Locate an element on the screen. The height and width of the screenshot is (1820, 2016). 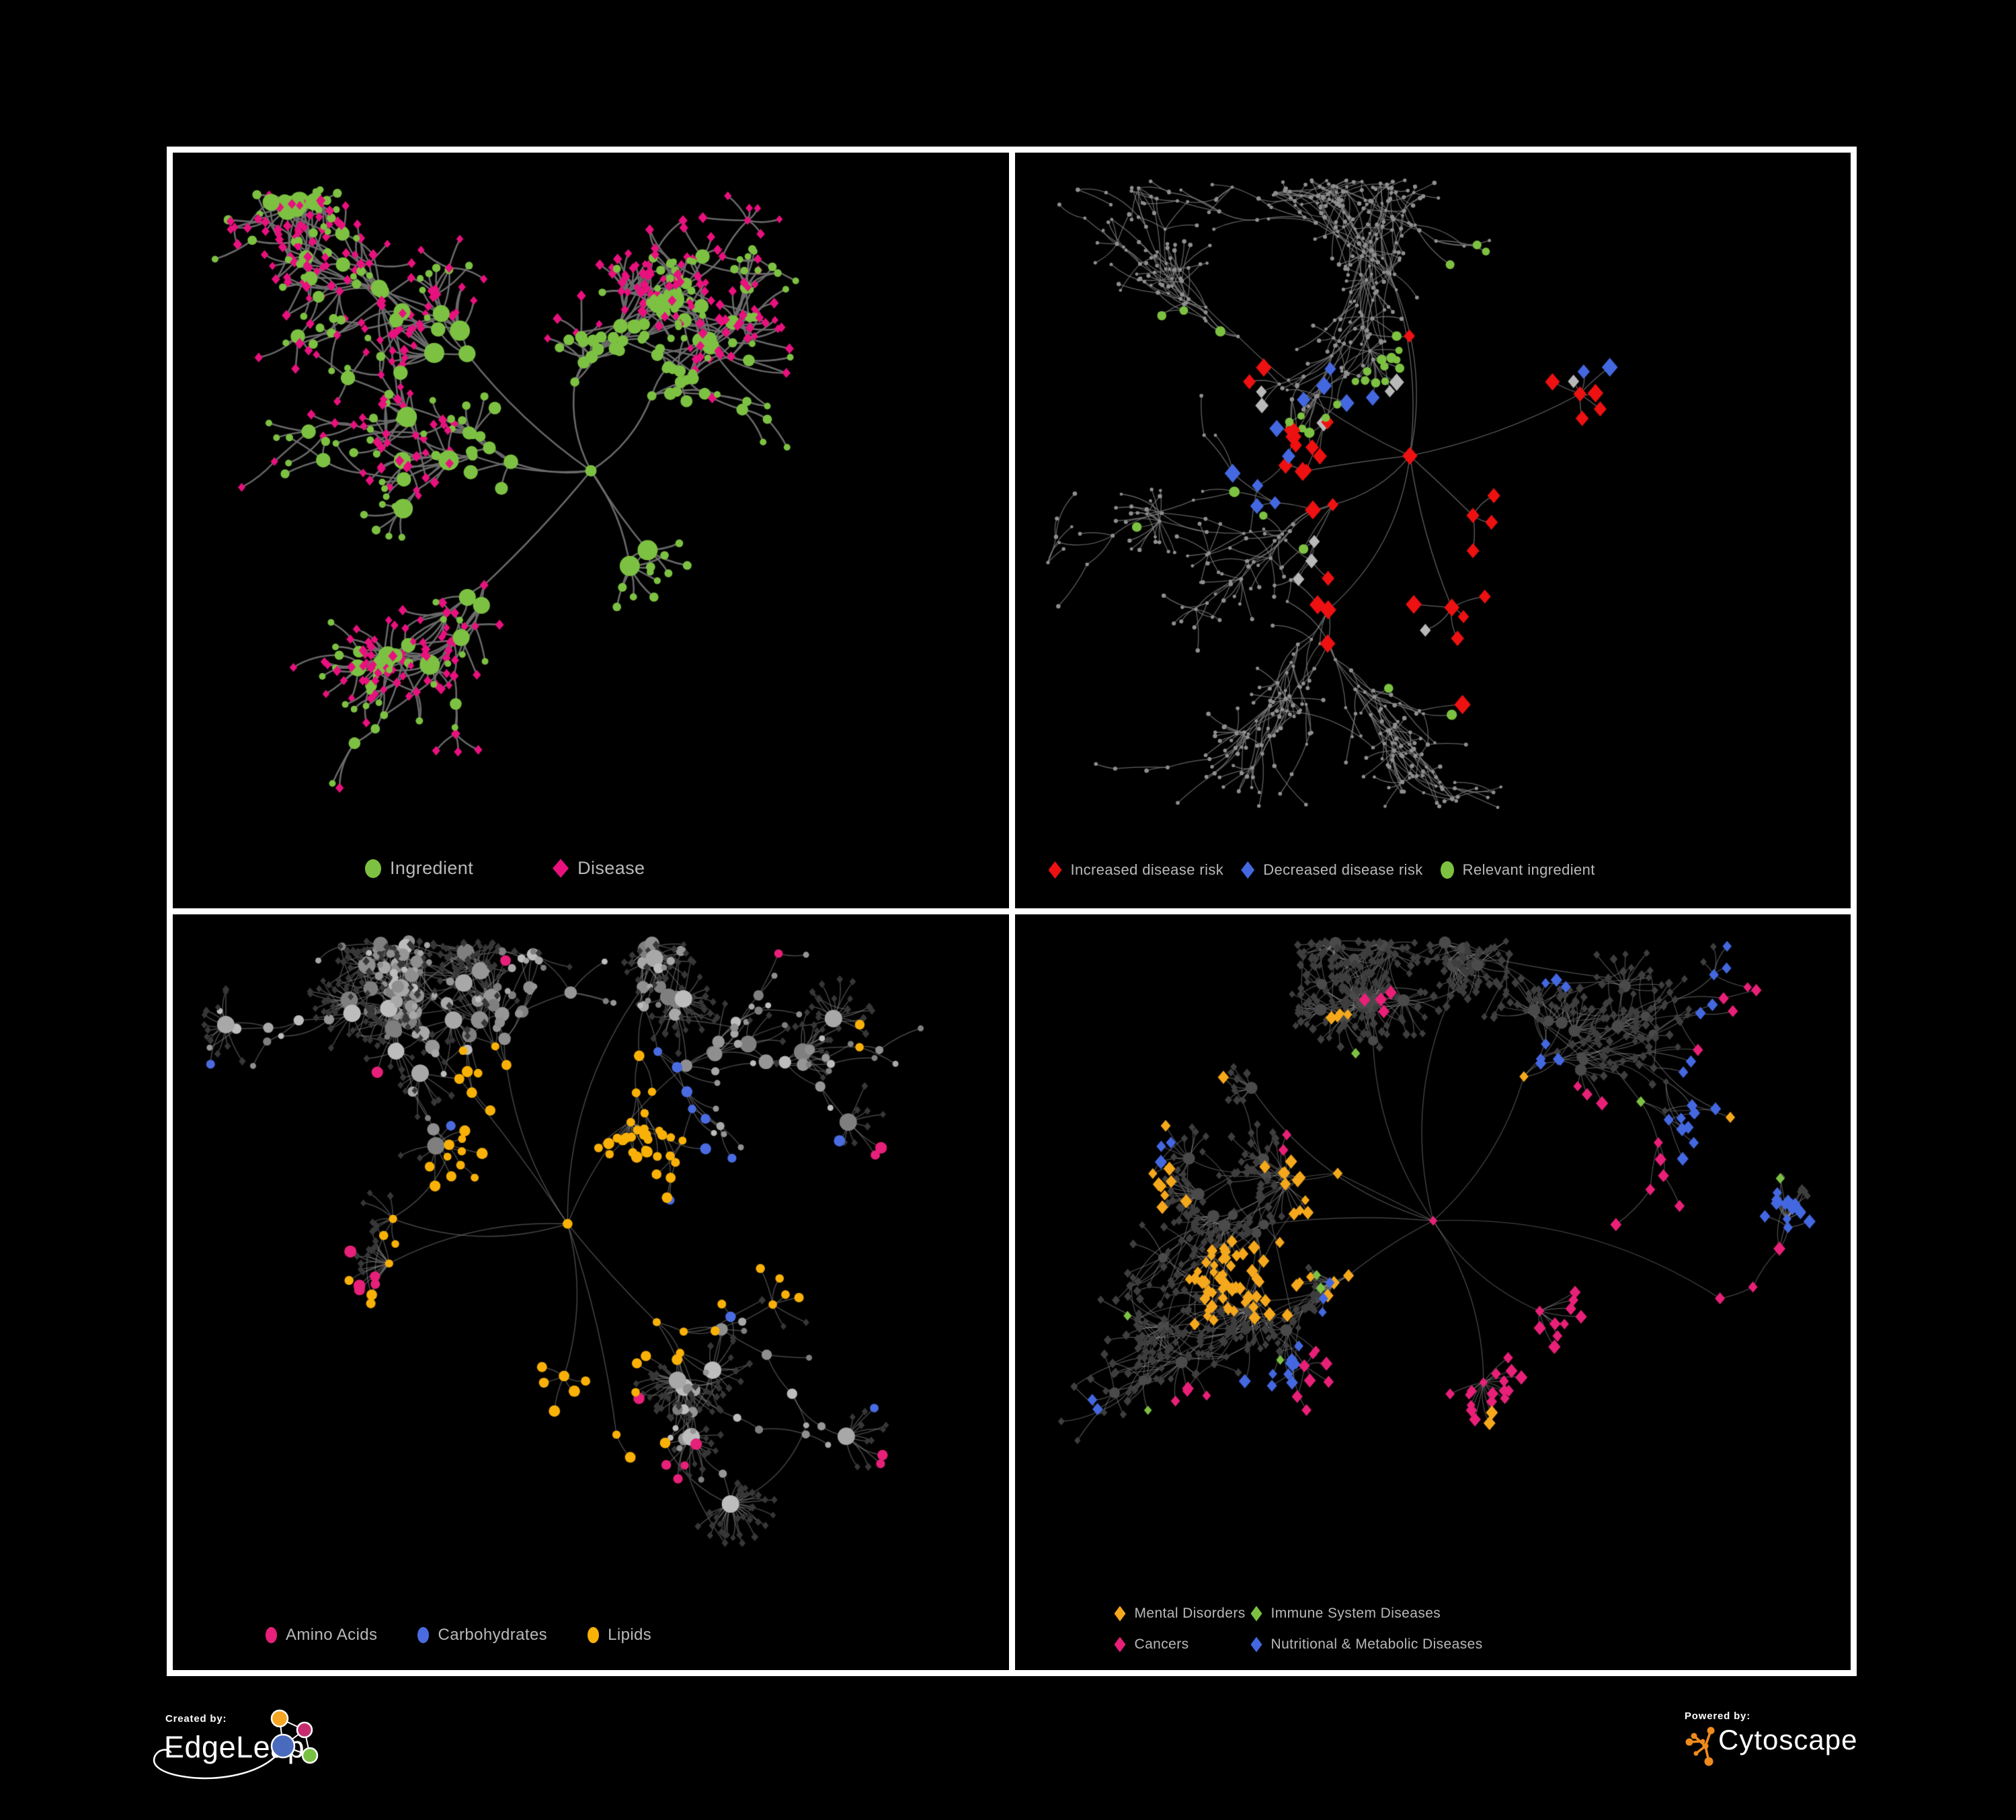
legend-item-lipids: Lipids is located at coordinates (619, 1635).